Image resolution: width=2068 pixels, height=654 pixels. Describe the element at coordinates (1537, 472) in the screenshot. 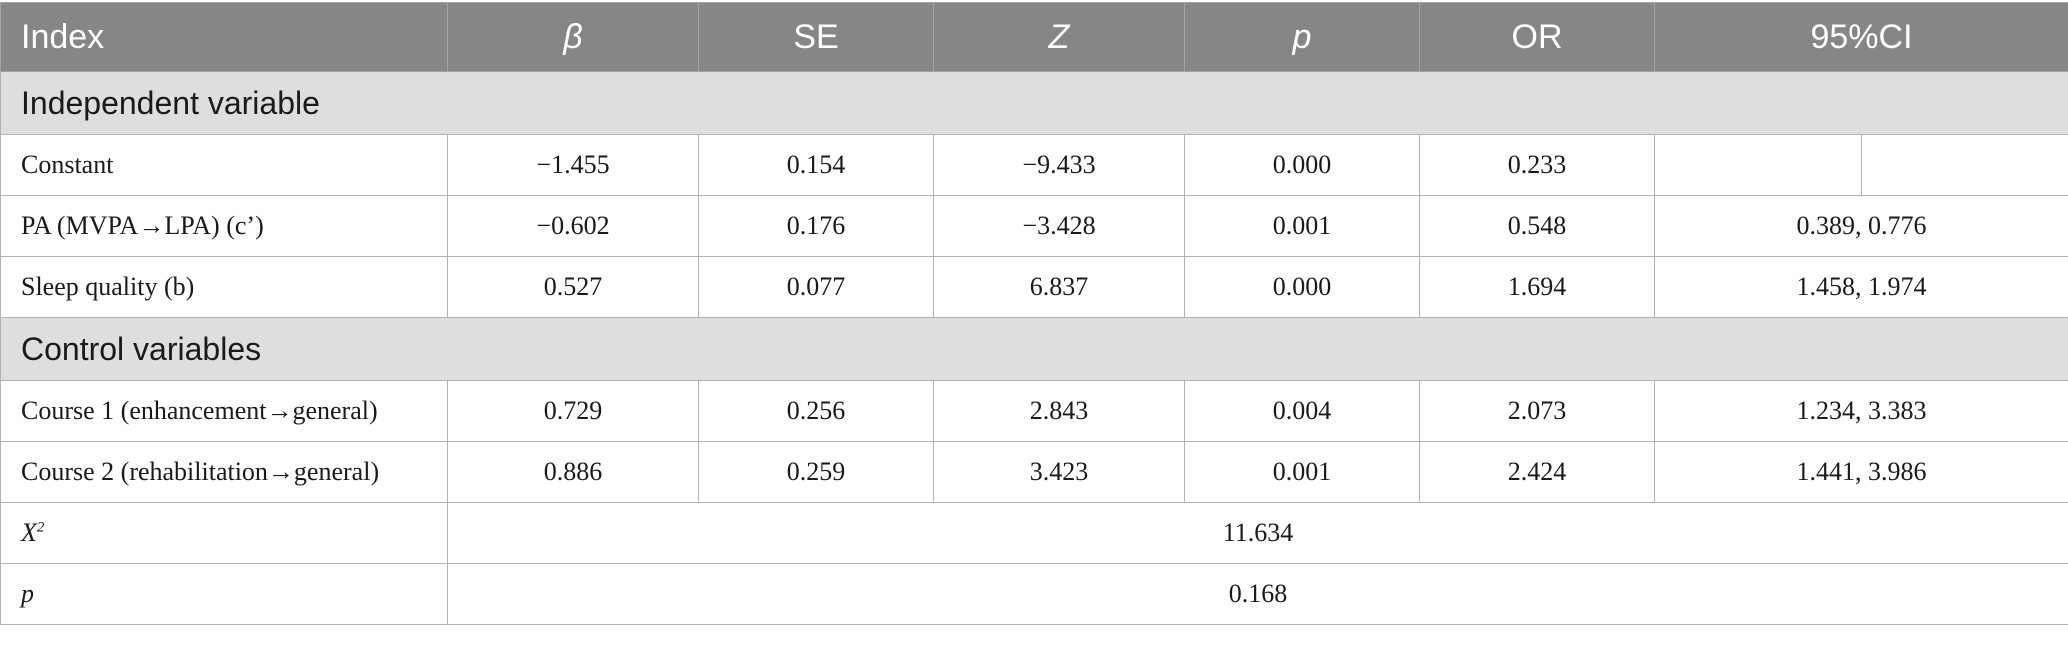

I see `cell-or: 2.424` at that location.